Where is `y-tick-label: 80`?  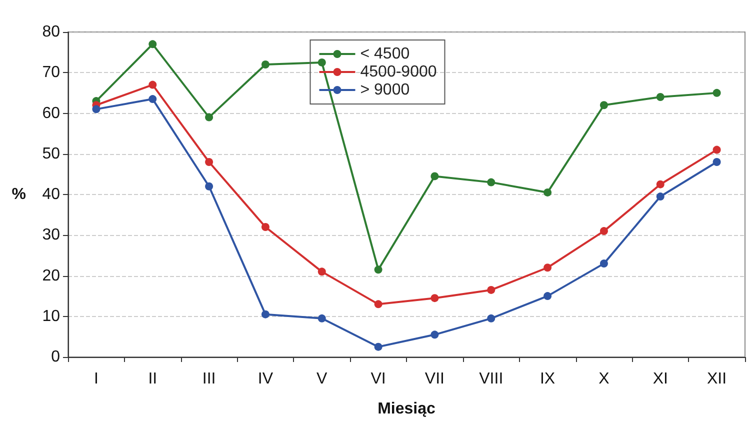 y-tick-label: 80 is located at coordinates (51, 32).